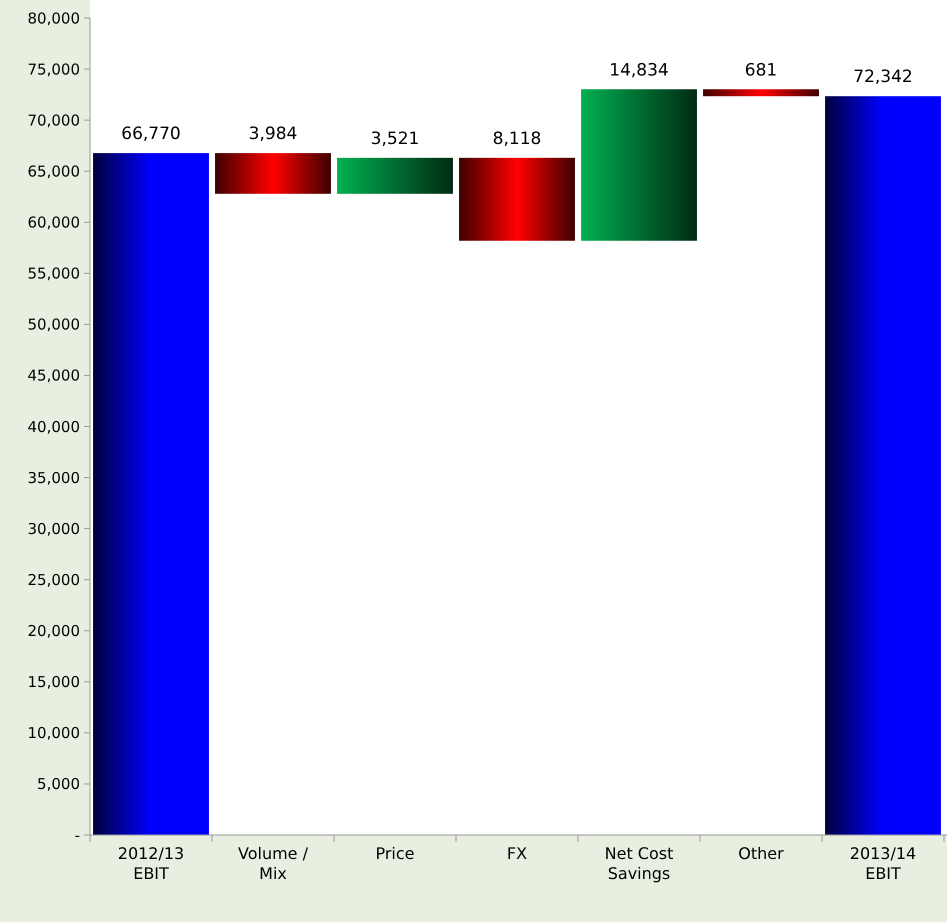 The image size is (947, 922). Describe the element at coordinates (151, 134) in the screenshot. I see `data-label: 66,770` at that location.